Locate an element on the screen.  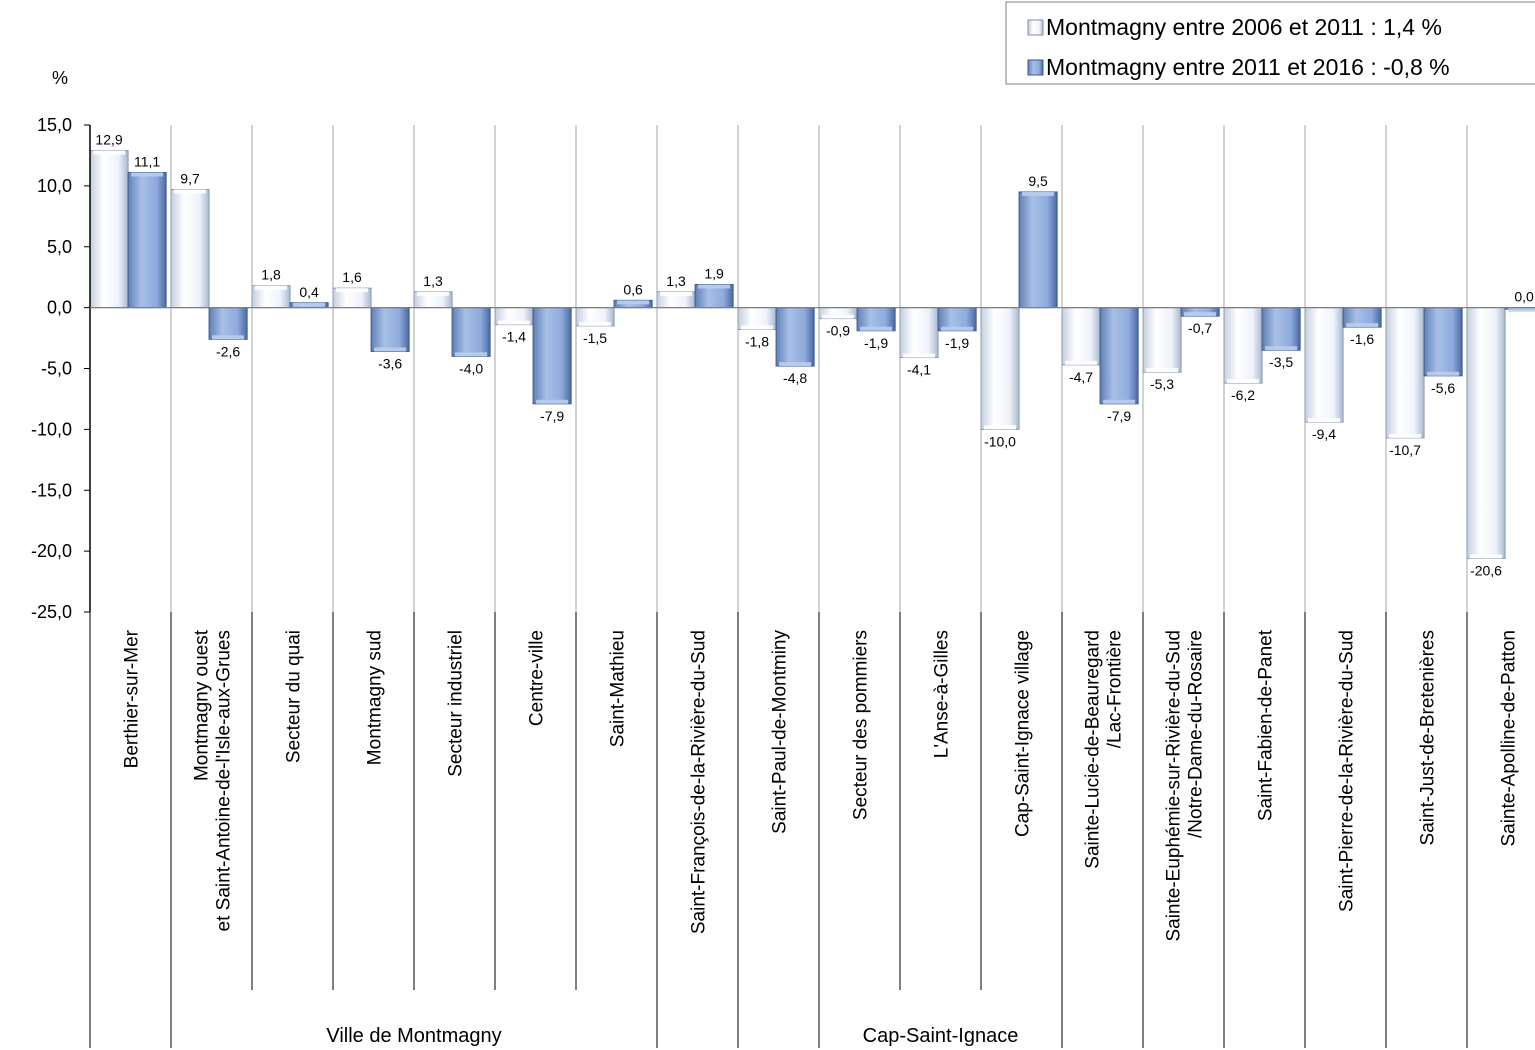
category-label-line: Centre-ville is located at coordinates (537, 678).